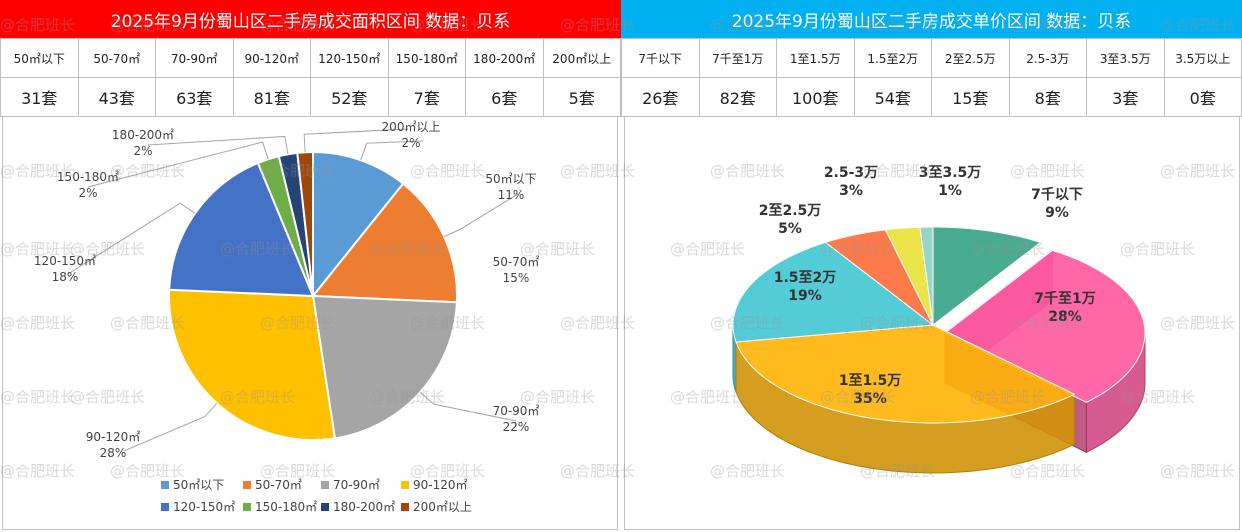 Image resolution: width=1242 pixels, height=532 pixels. What do you see at coordinates (950, 191) in the screenshot?
I see `price-slice-percent: 1%` at bounding box center [950, 191].